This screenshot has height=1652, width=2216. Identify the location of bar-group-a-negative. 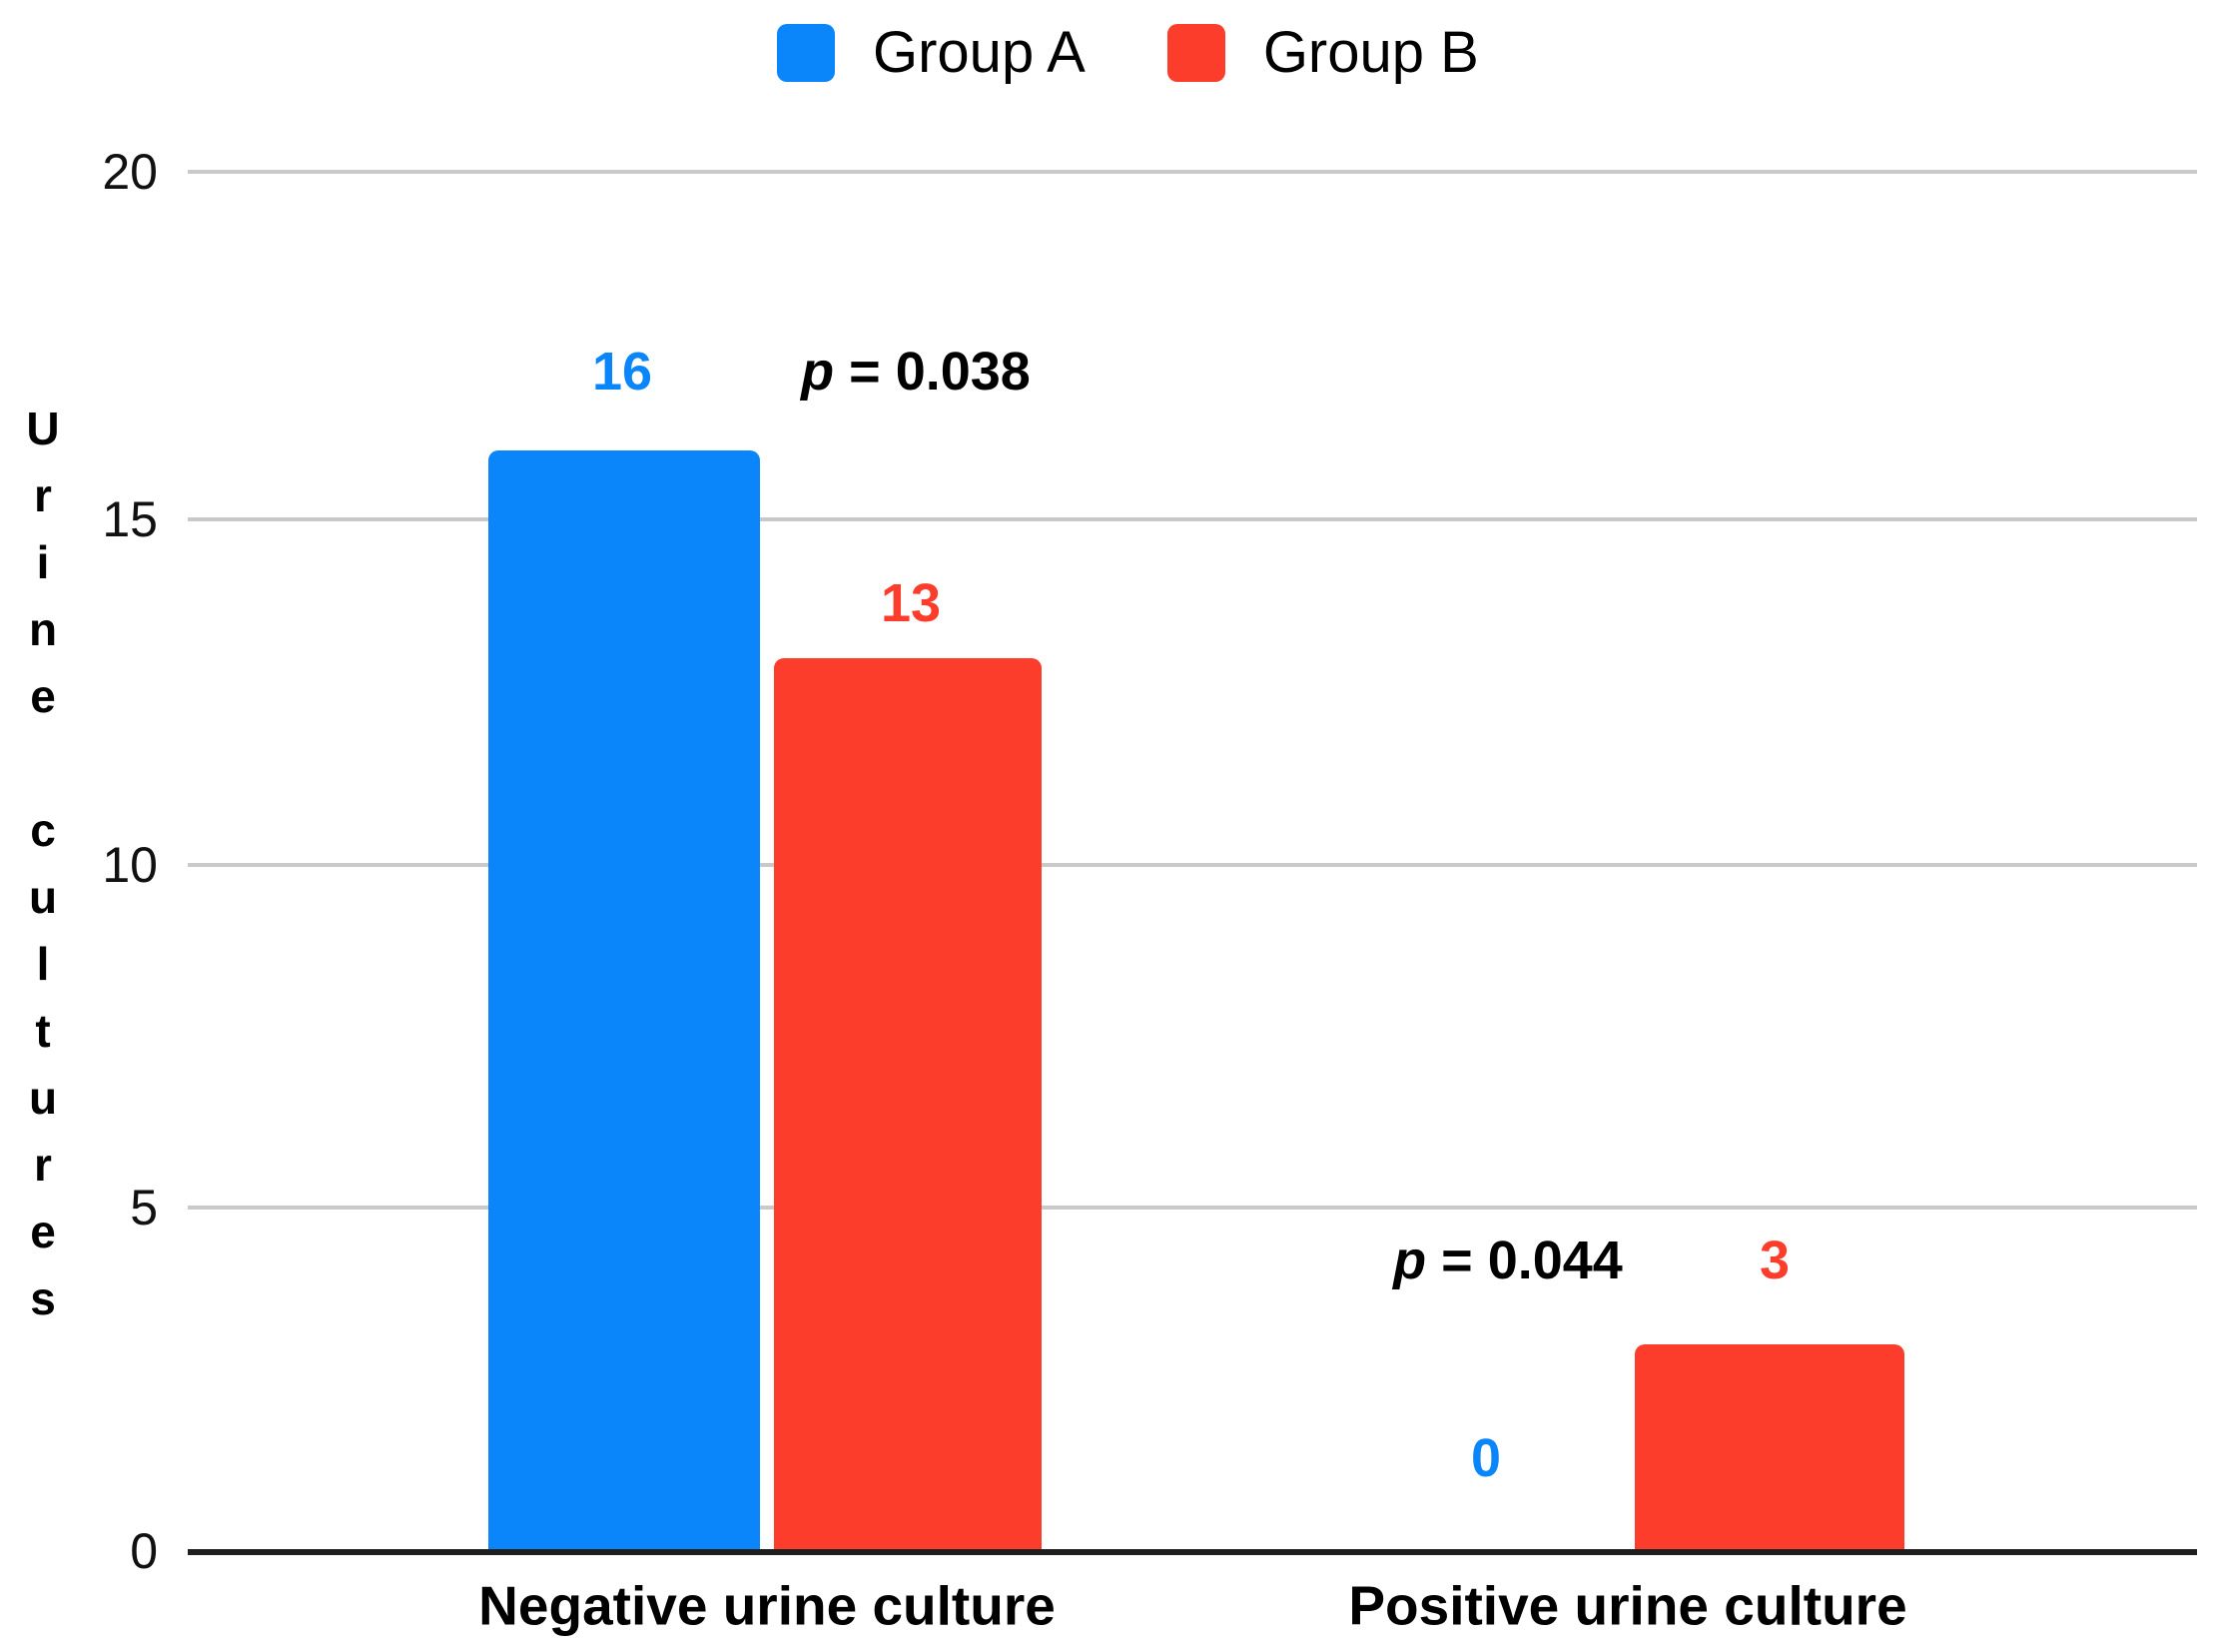
(624, 999).